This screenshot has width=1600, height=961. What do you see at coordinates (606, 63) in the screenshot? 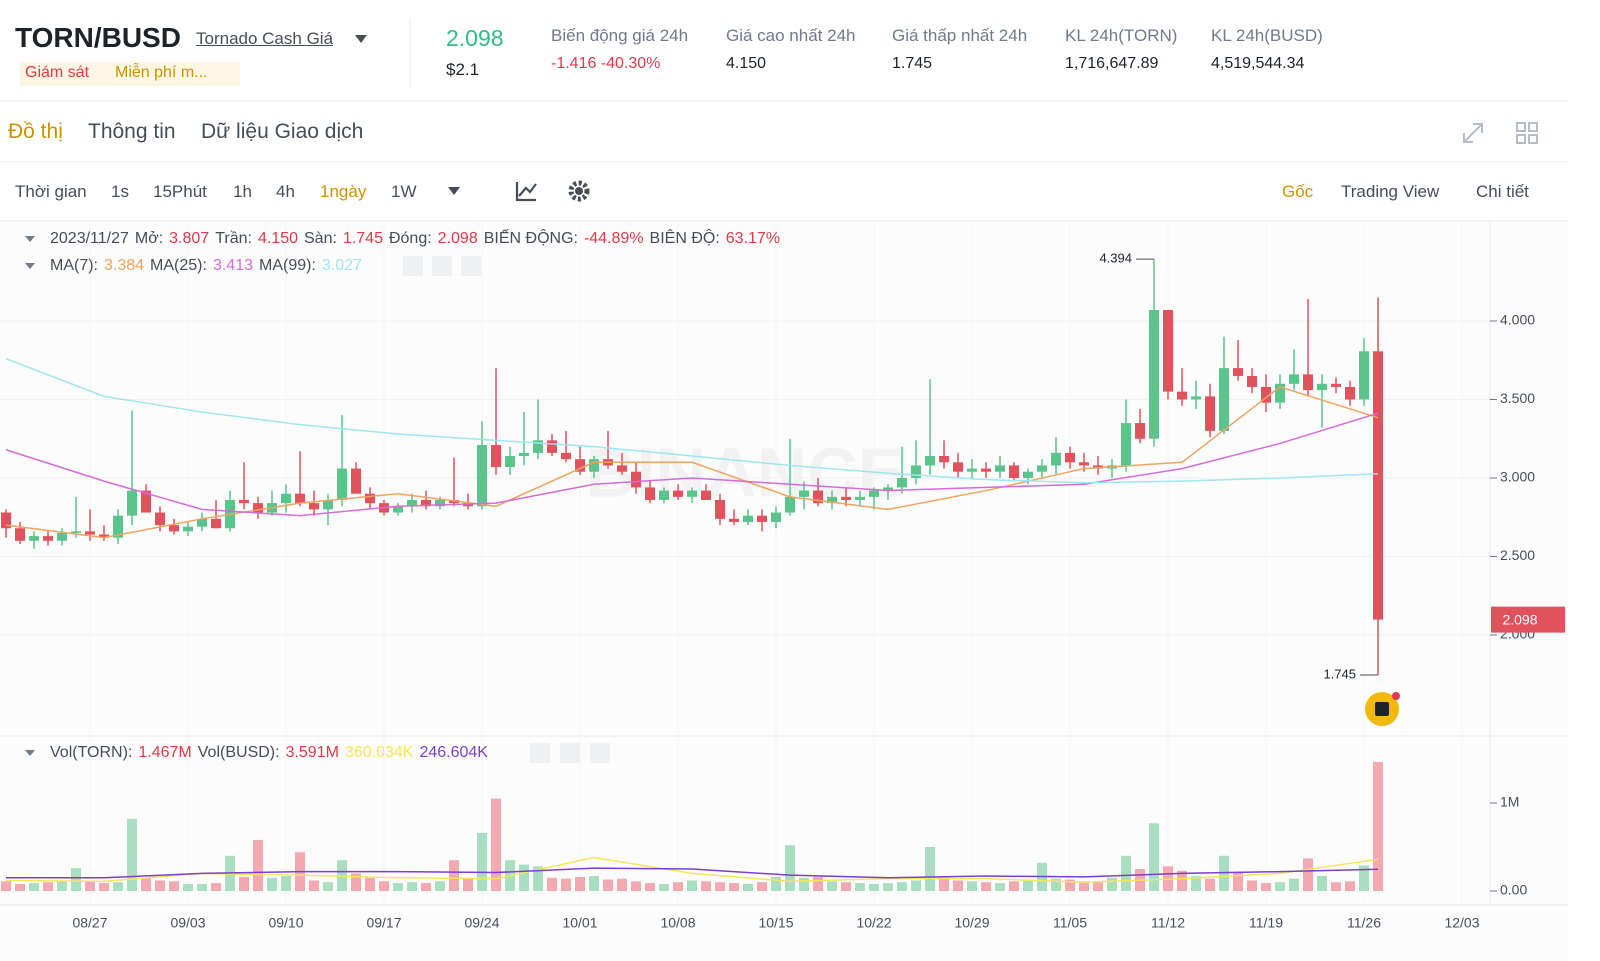
I see `stat-value: -1.416 -40.30%` at bounding box center [606, 63].